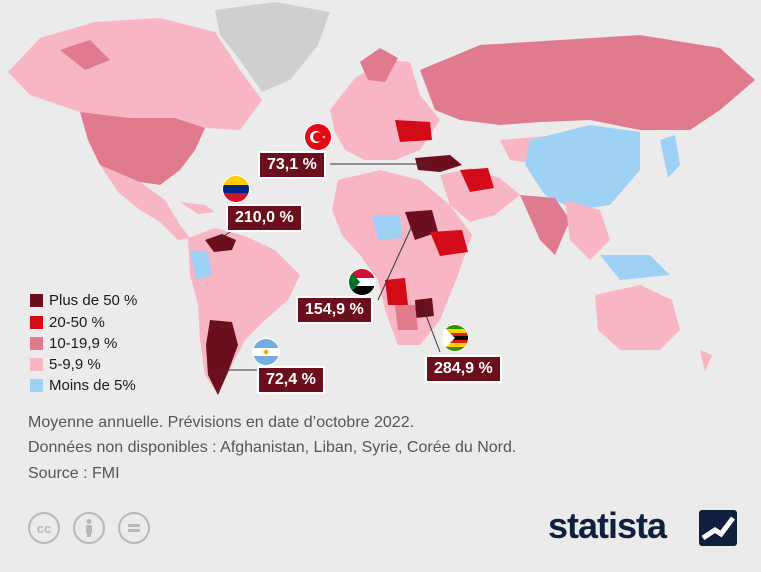 This screenshot has width=761, height=572. Describe the element at coordinates (142, 148) in the screenshot. I see `usa-region` at that location.